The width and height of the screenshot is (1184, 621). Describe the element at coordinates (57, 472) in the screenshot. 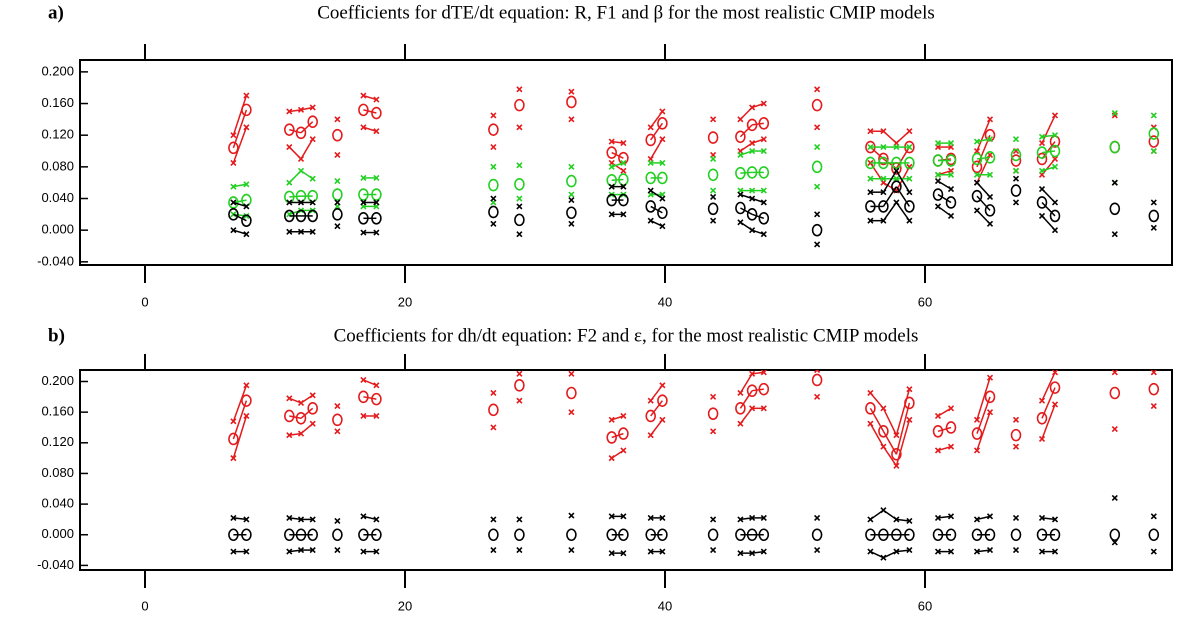

I see `y-tick-label: 0.080` at that location.